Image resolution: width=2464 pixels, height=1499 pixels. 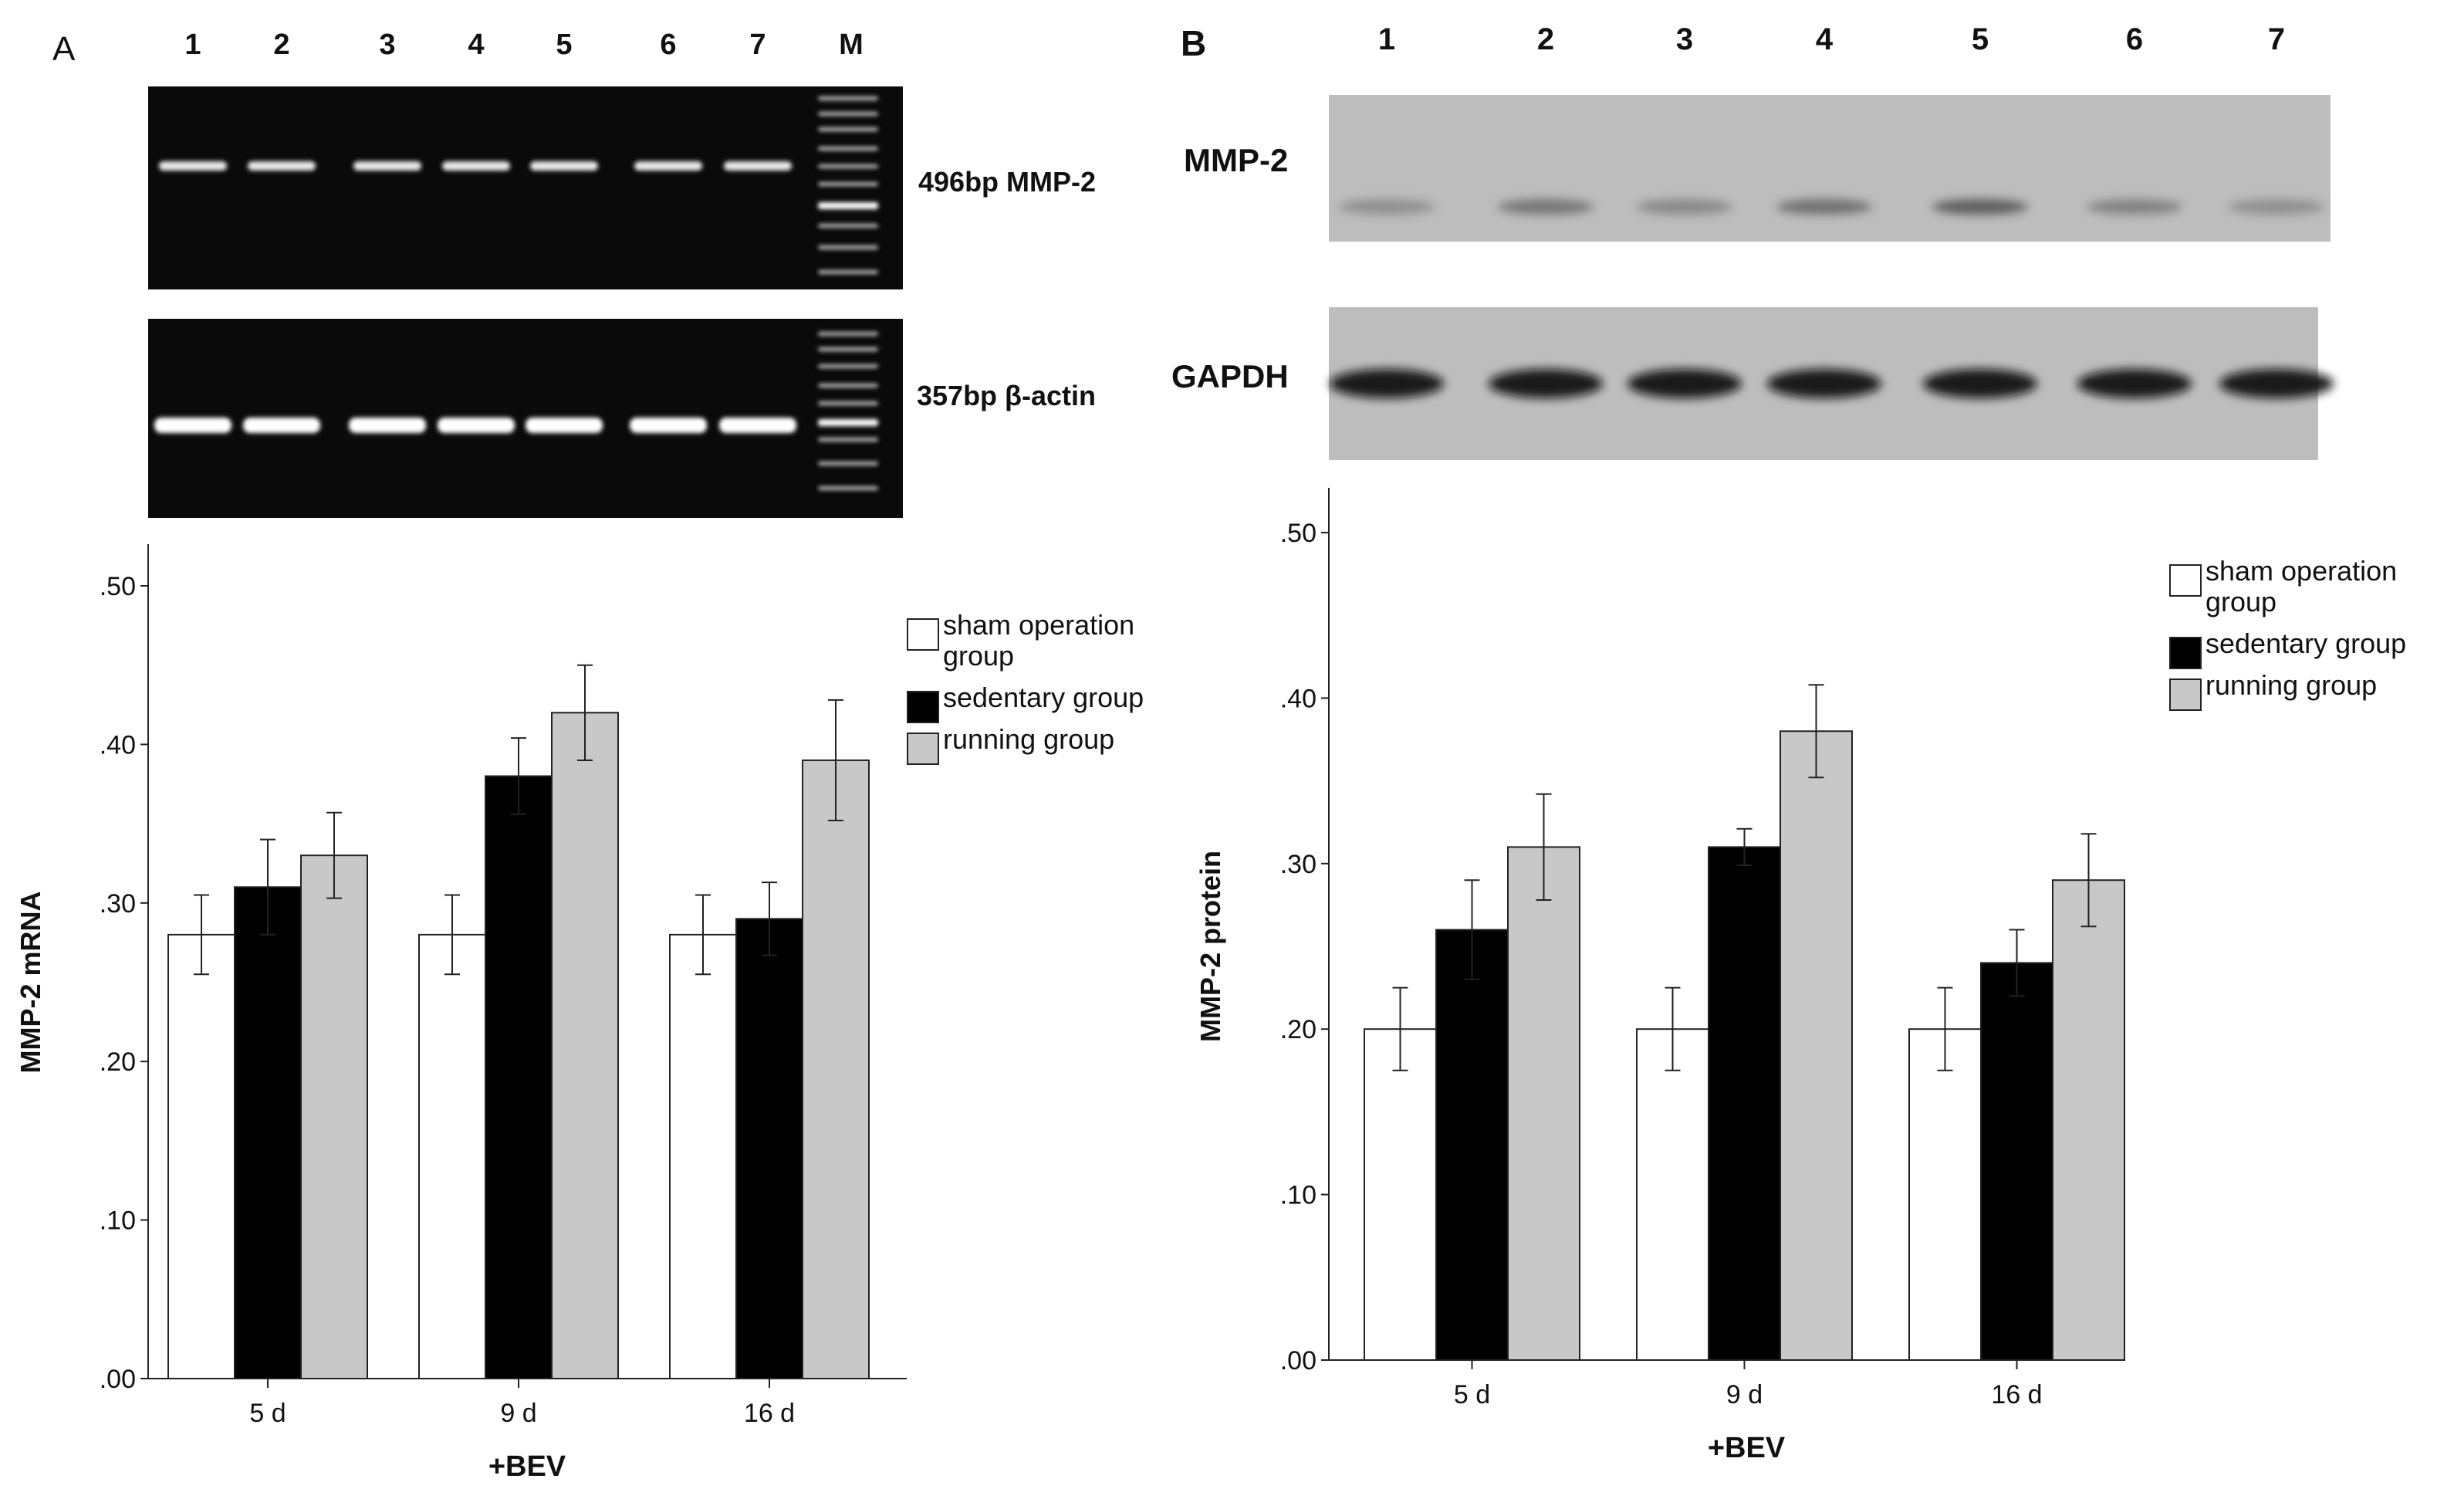 I want to click on blot-bottom-bands, so click(x=1832, y=384).